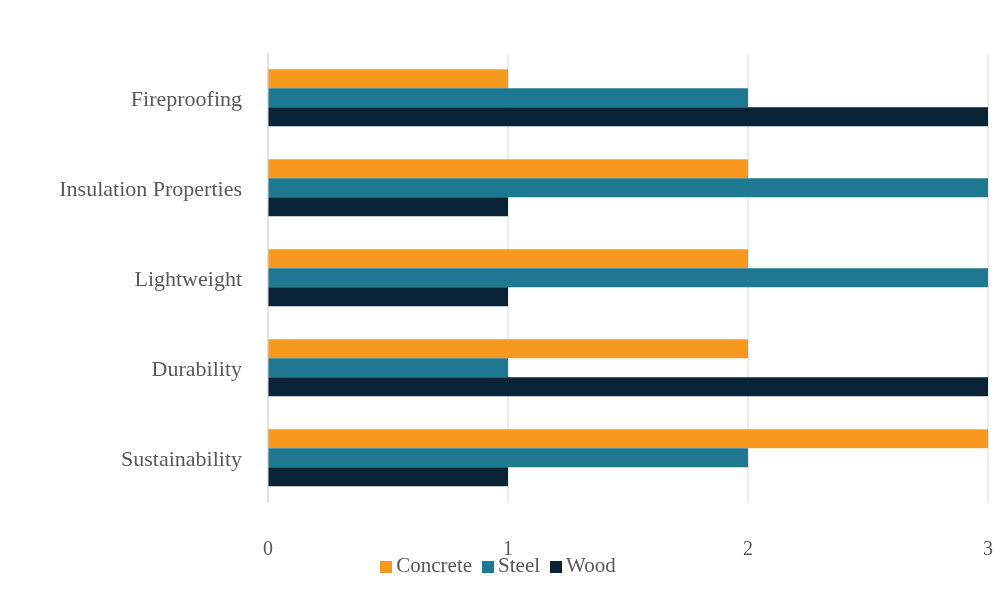 This screenshot has height=594, width=1008. Describe the element at coordinates (268, 548) in the screenshot. I see `x-tick-label: 0` at that location.